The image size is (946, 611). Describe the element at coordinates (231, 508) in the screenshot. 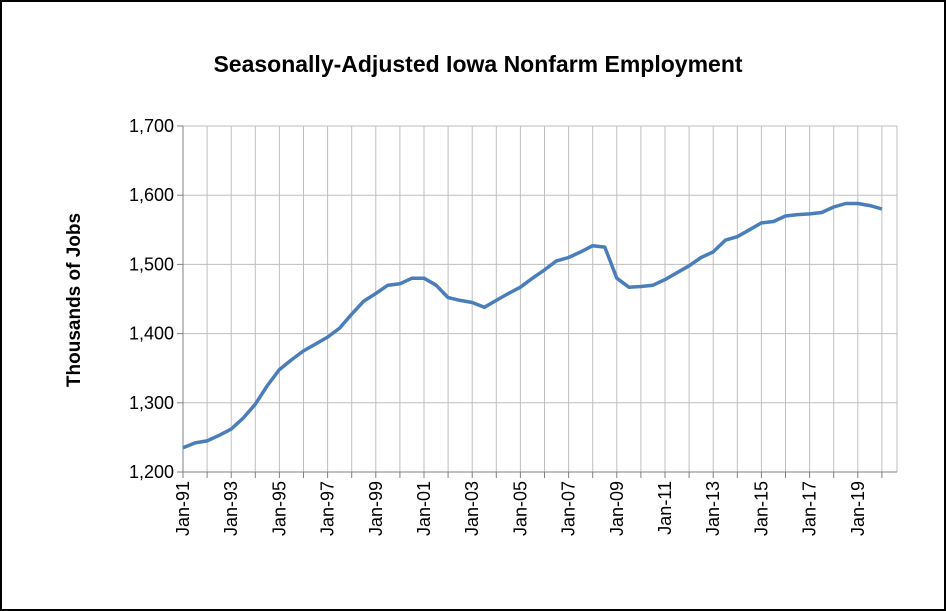

I see `x-tick-label: Jan-93` at that location.